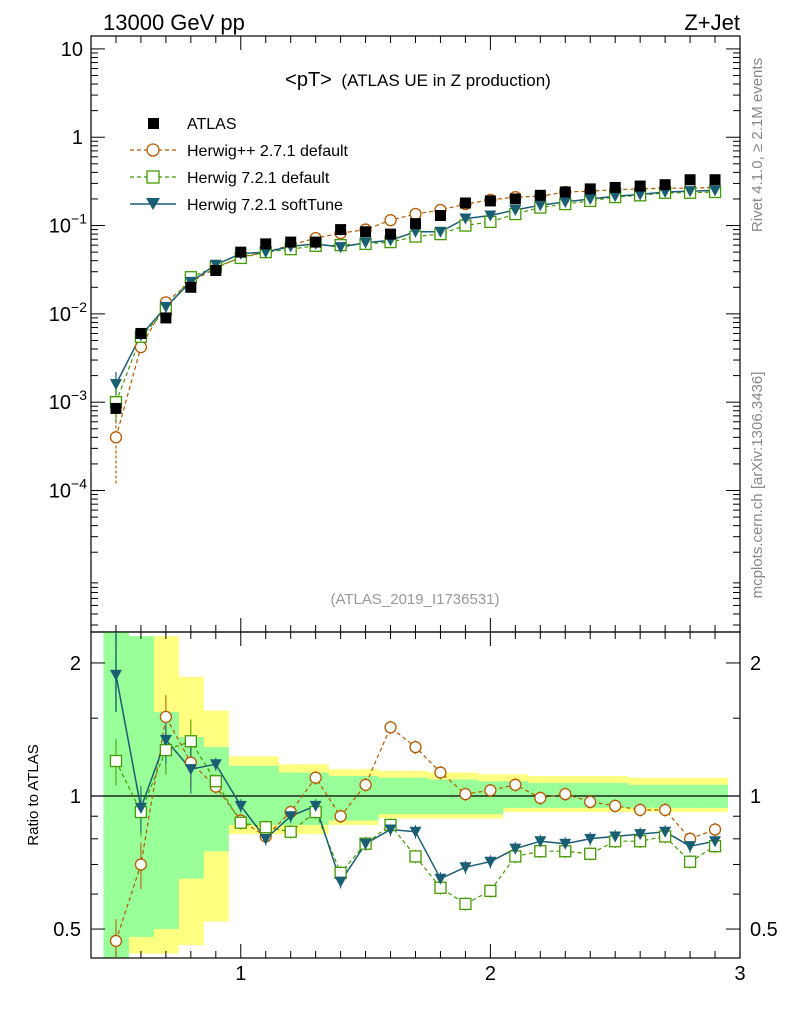 The width and height of the screenshot is (786, 1024). I want to click on legend-label-atlas: ATLAS, so click(212, 124).